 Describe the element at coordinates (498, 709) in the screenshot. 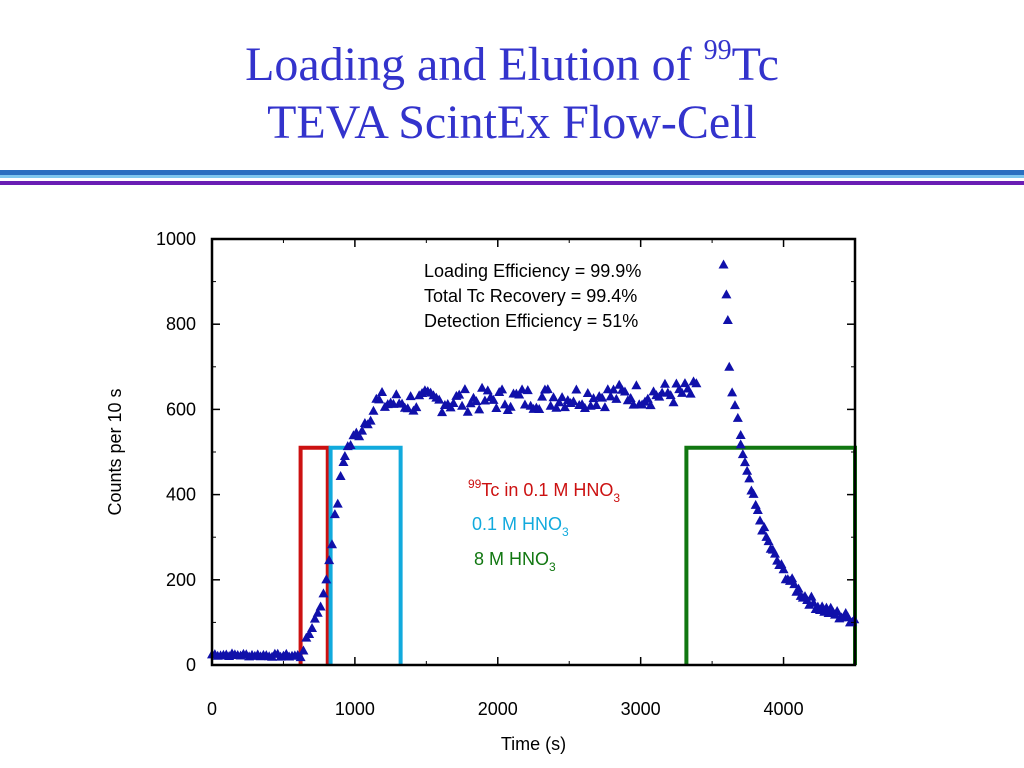

I see `x-tick-label: 2000` at that location.